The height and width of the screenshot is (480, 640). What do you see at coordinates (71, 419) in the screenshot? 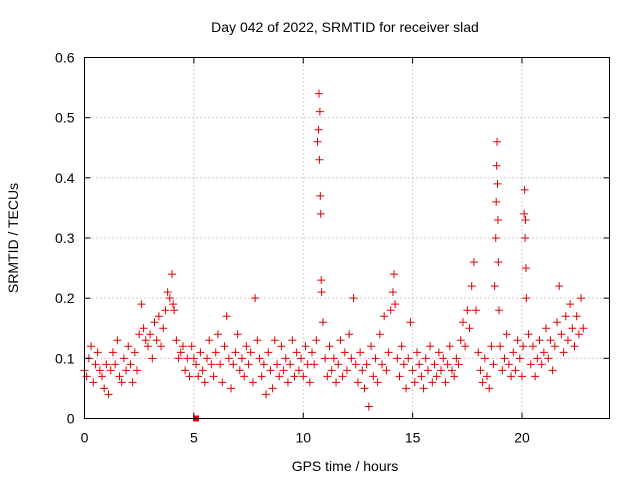
I see `y-tick-label: 0` at bounding box center [71, 419].